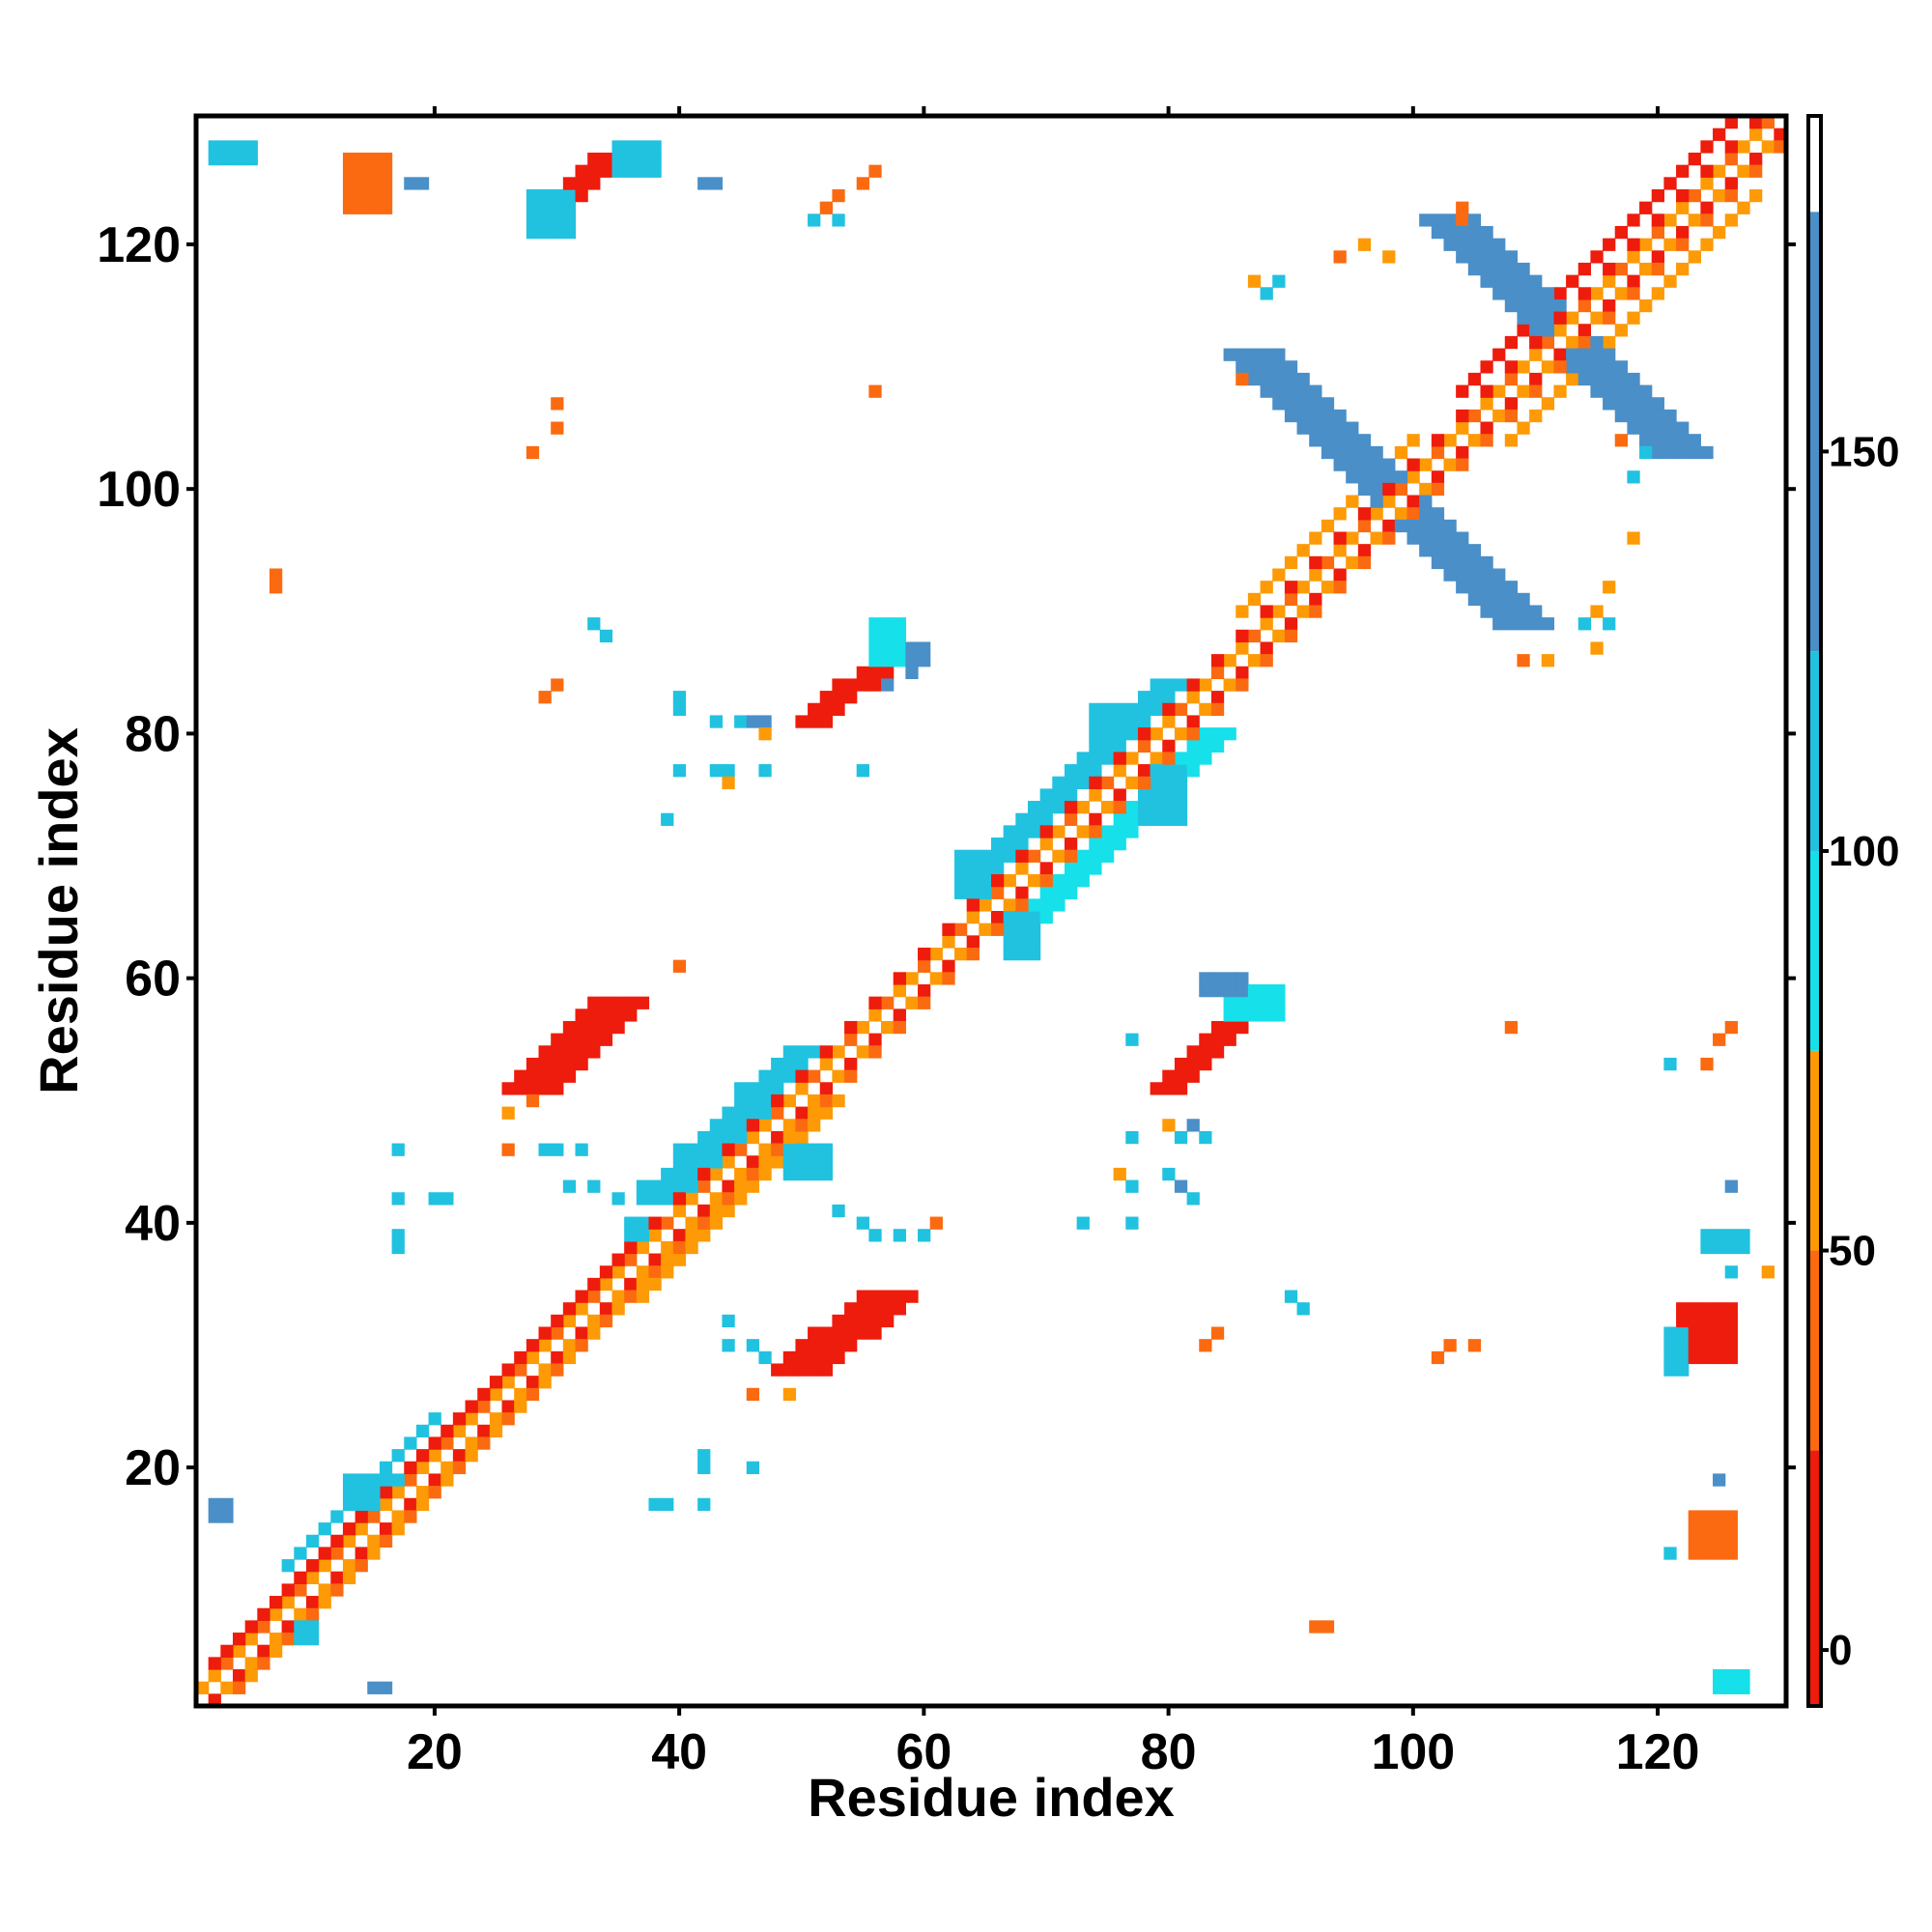 The image size is (1932, 1932). What do you see at coordinates (1852, 911) in the screenshot?
I see `colorbar: 0 50 100 150` at bounding box center [1852, 911].